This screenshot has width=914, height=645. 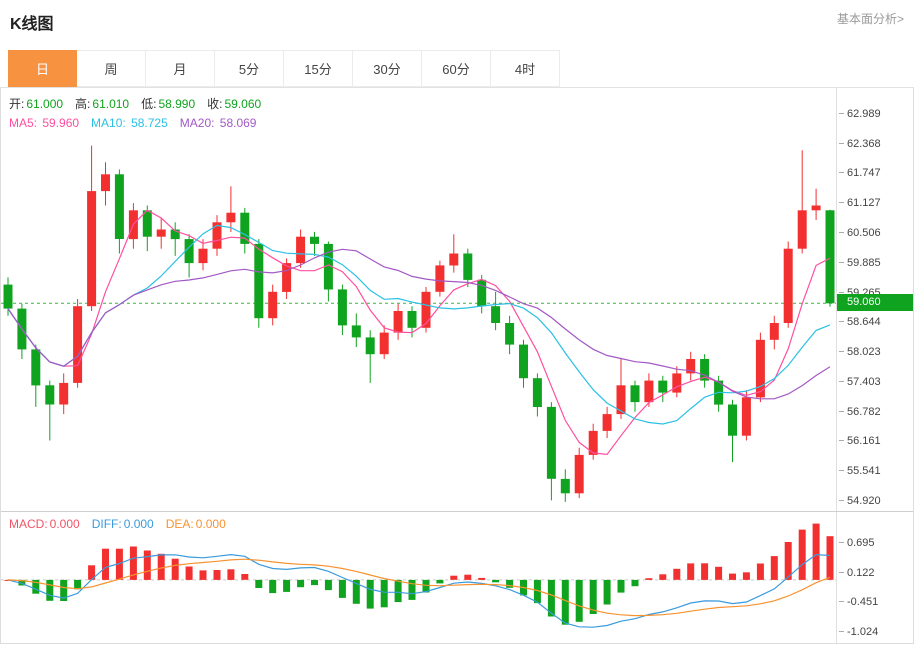 I want to click on period-tabs: 日周月 5分 15分 30分 60分 4时, so click(x=457, y=69).